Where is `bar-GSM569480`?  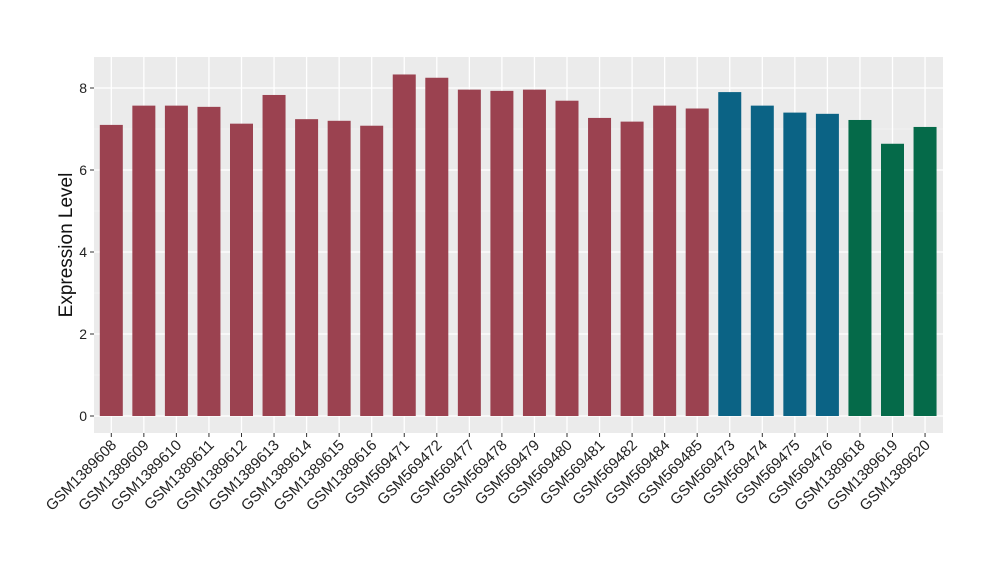 bar-GSM569480 is located at coordinates (567, 258).